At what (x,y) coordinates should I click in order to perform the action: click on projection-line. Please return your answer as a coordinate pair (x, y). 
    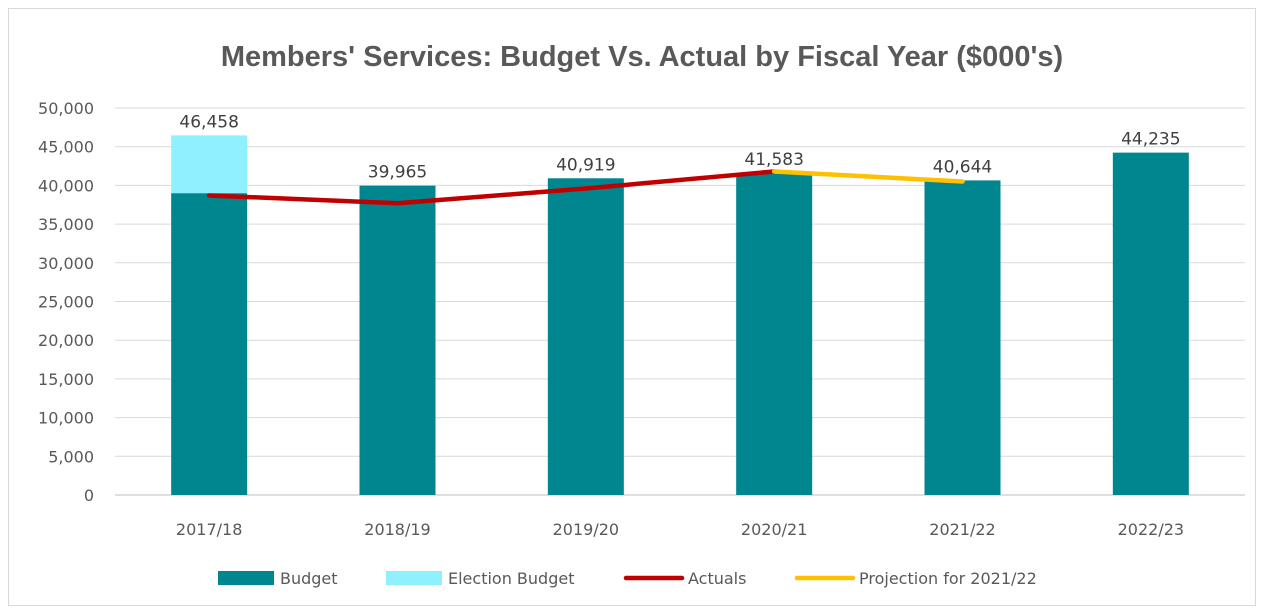
    Looking at the image, I should click on (868, 176).